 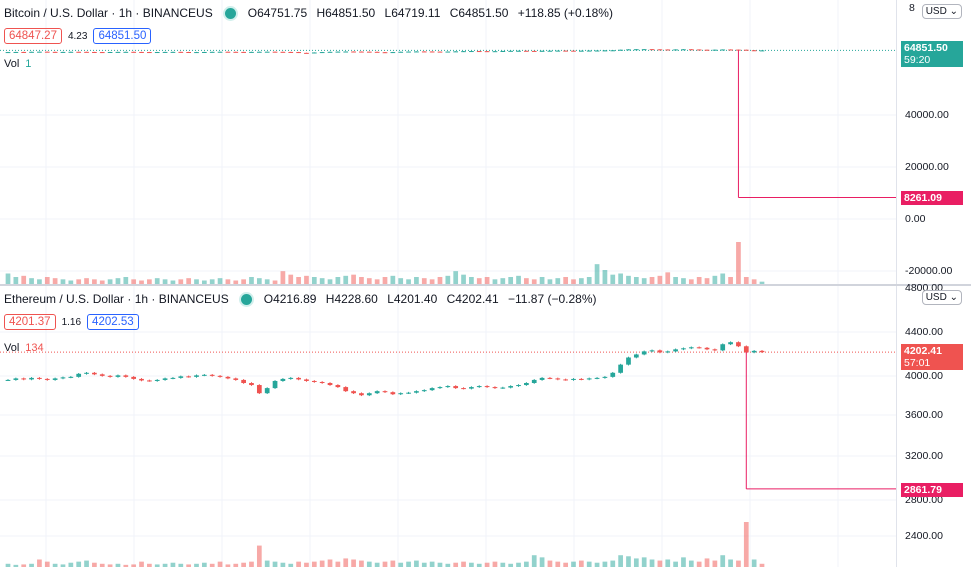 What do you see at coordinates (122, 36) in the screenshot?
I see `btc-buy-button: 64851.50` at bounding box center [122, 36].